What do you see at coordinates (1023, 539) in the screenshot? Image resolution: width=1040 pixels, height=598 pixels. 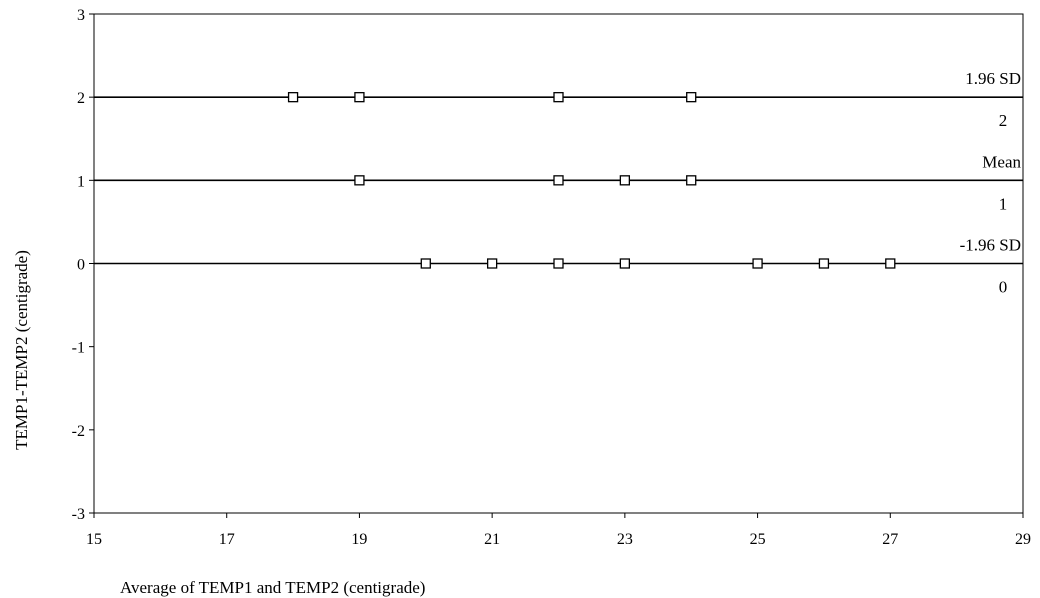 I see `x-tick-label-7: 29` at bounding box center [1023, 539].